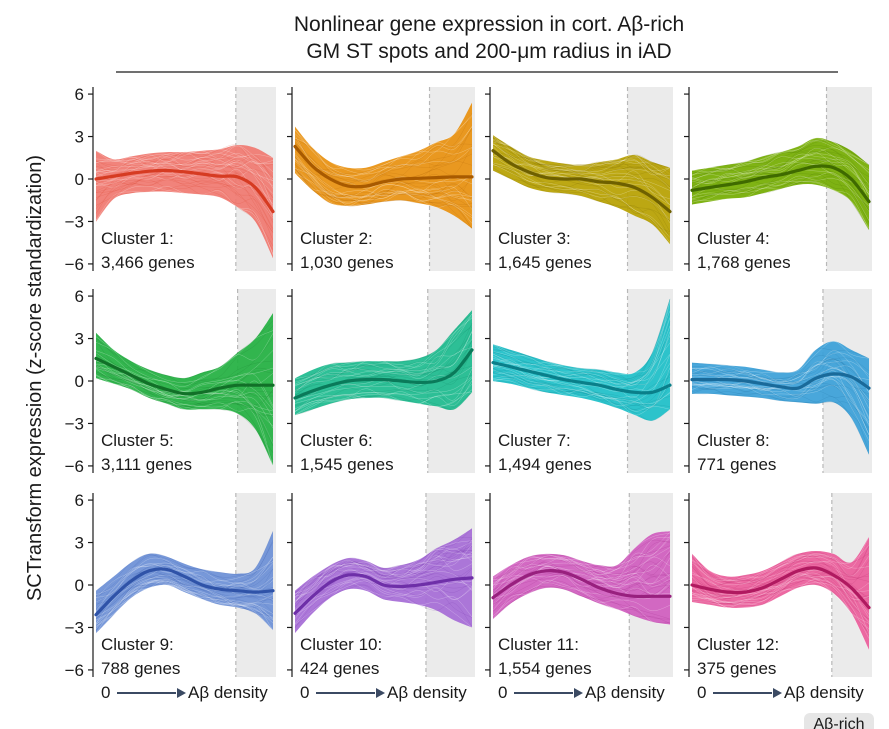  What do you see at coordinates (341, 644) in the screenshot?
I see `cluster-name-label: Cluster 10:` at bounding box center [341, 644].